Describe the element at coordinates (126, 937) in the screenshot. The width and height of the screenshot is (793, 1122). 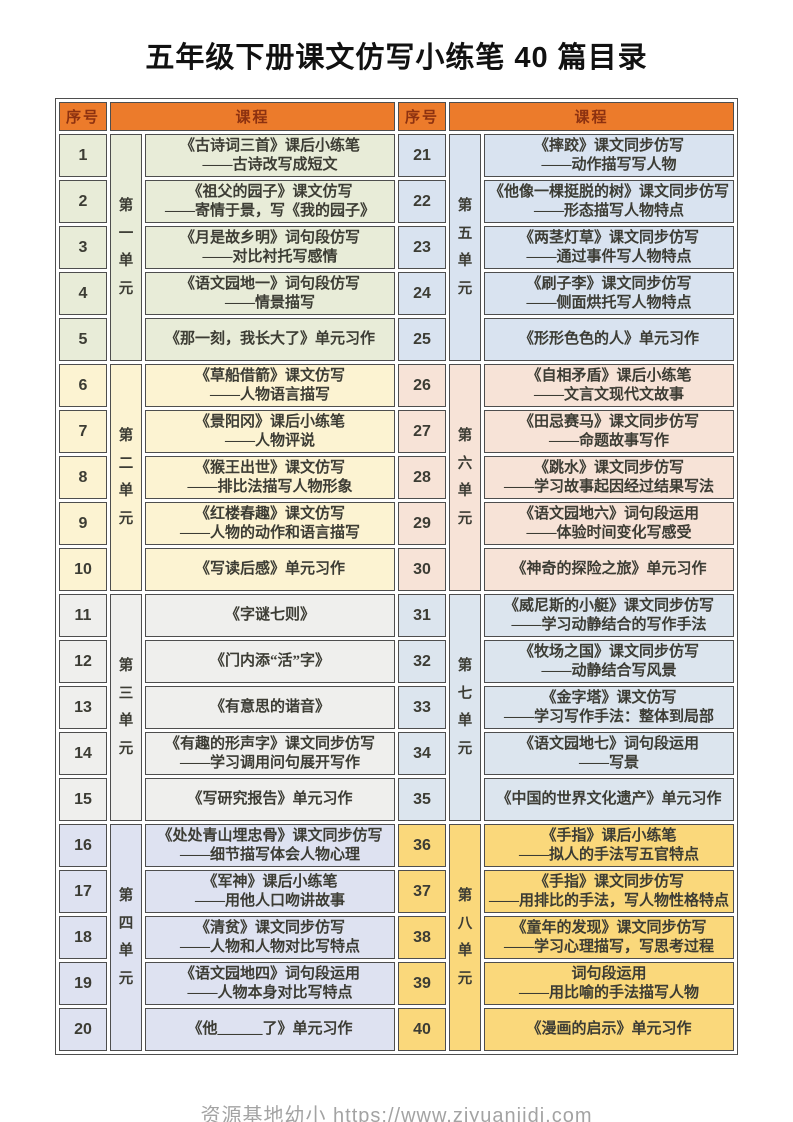
I see `unit-label-cell: 第四单元` at that location.